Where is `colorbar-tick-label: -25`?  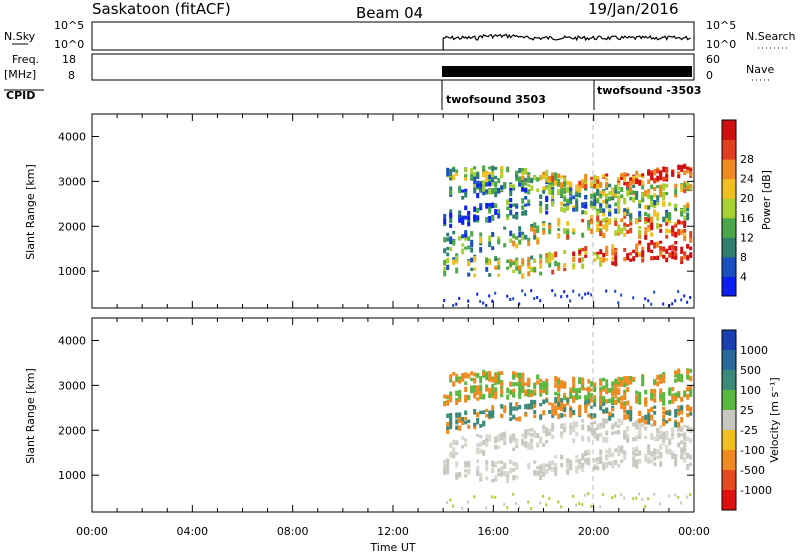 colorbar-tick-label: -25 is located at coordinates (749, 430).